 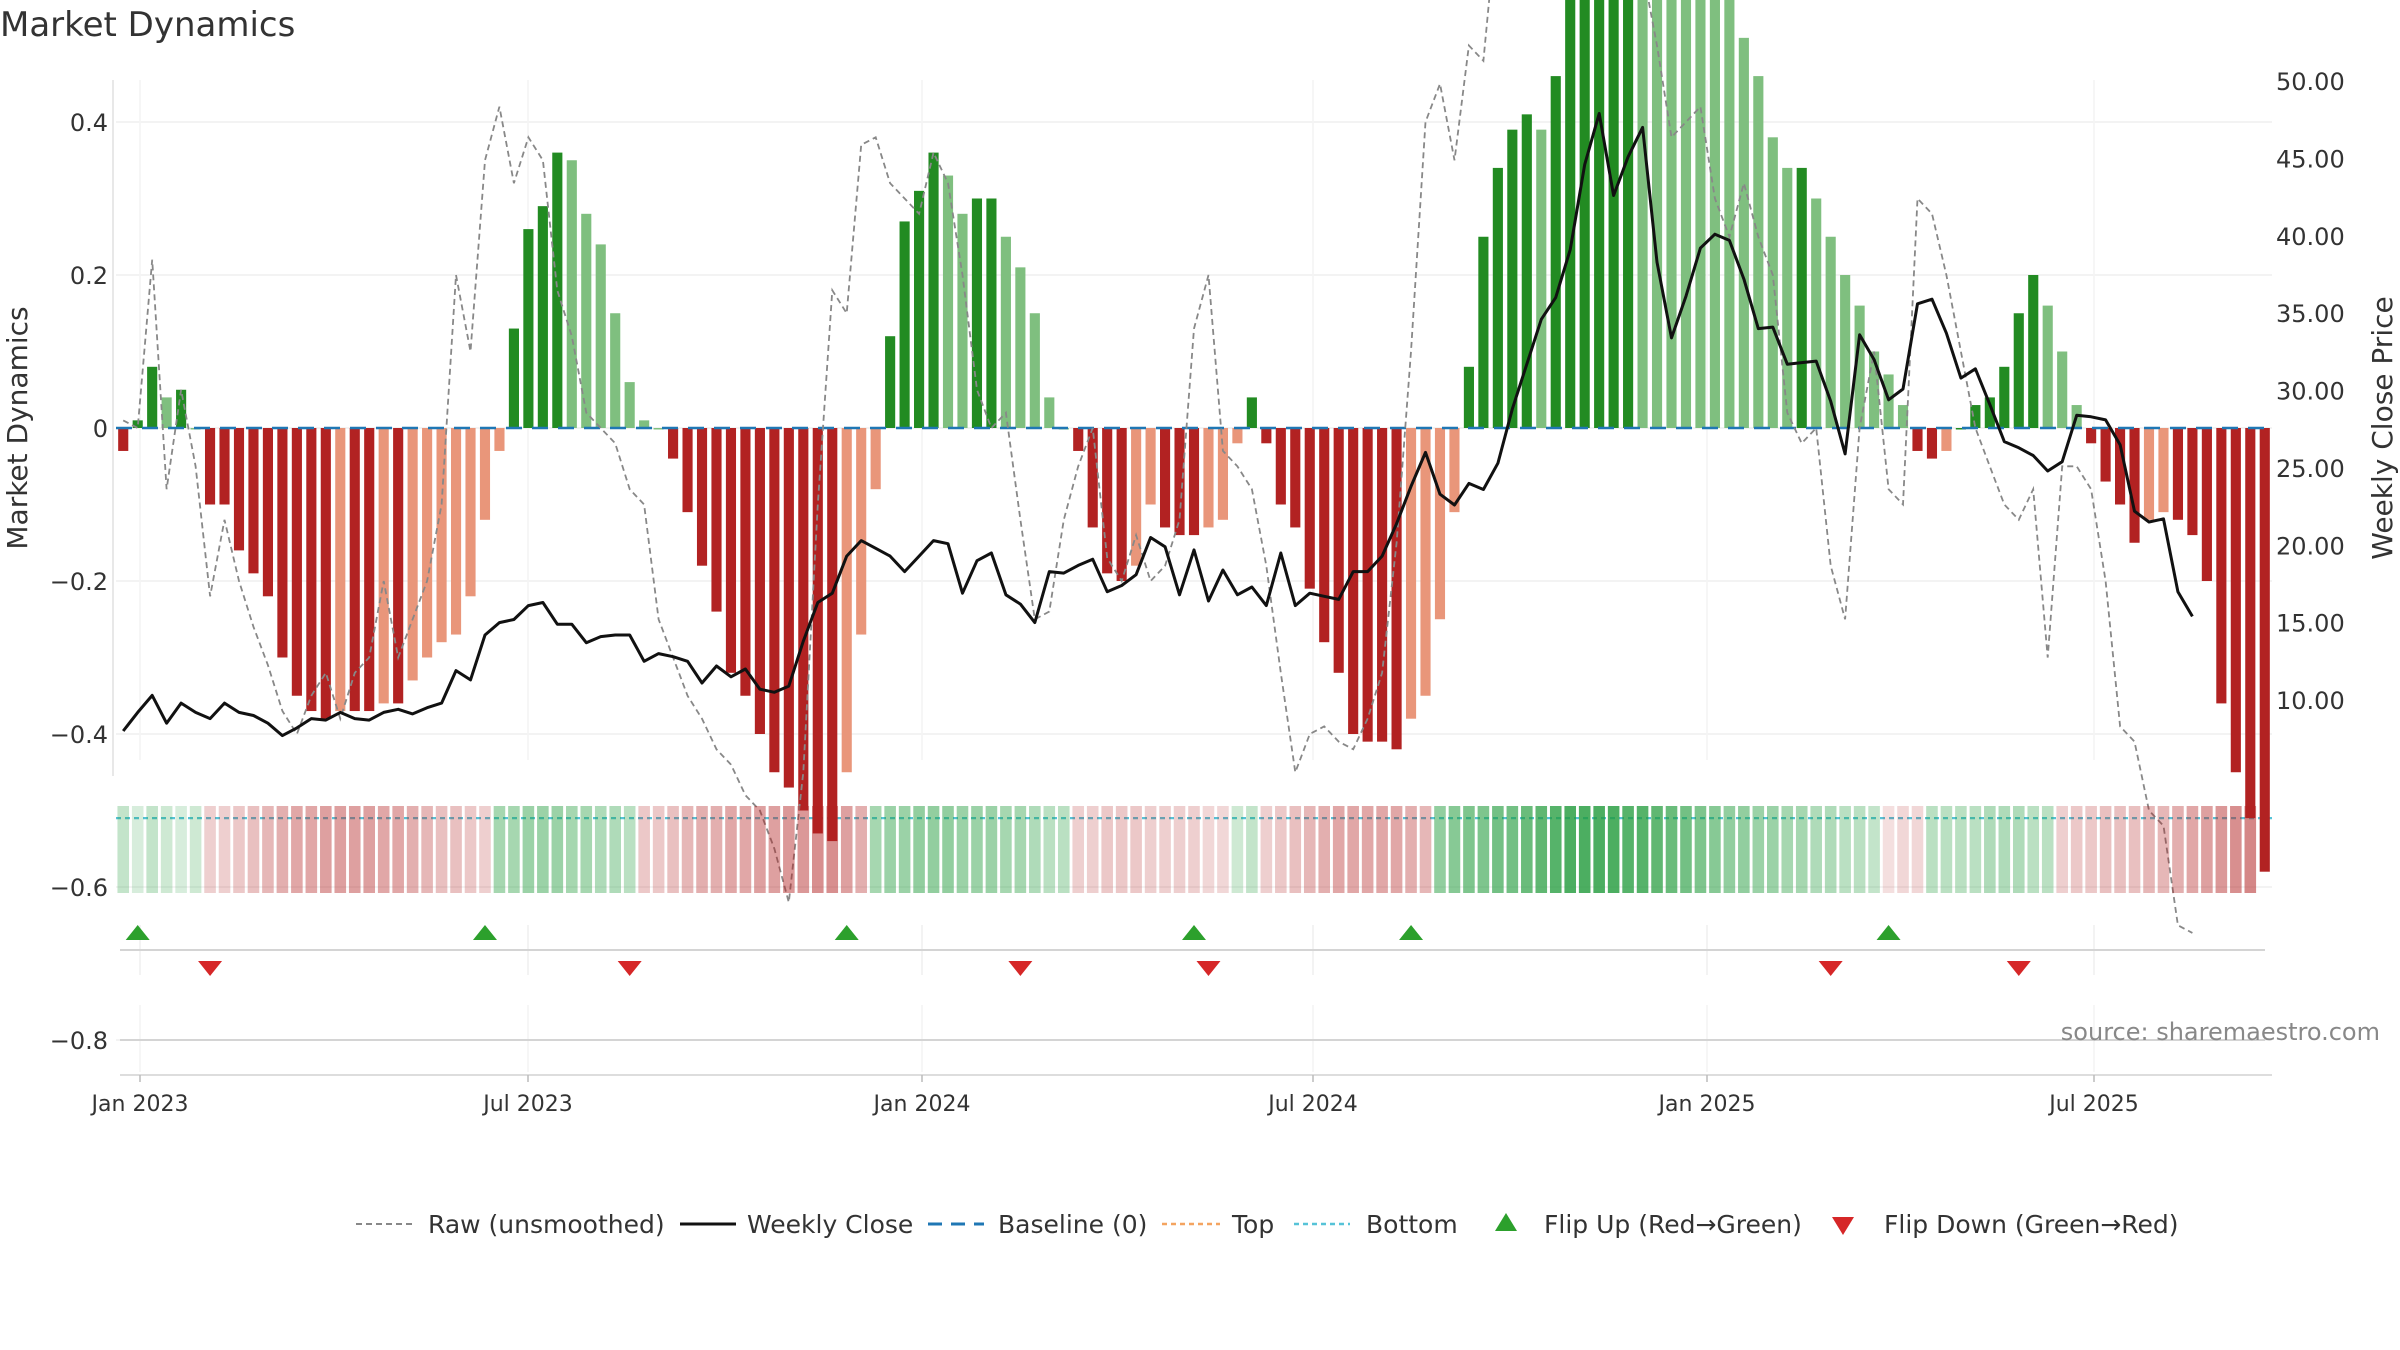 What do you see at coordinates (546, 1224) in the screenshot?
I see `legend-raw-label: Raw (unsmoothed)` at bounding box center [546, 1224].